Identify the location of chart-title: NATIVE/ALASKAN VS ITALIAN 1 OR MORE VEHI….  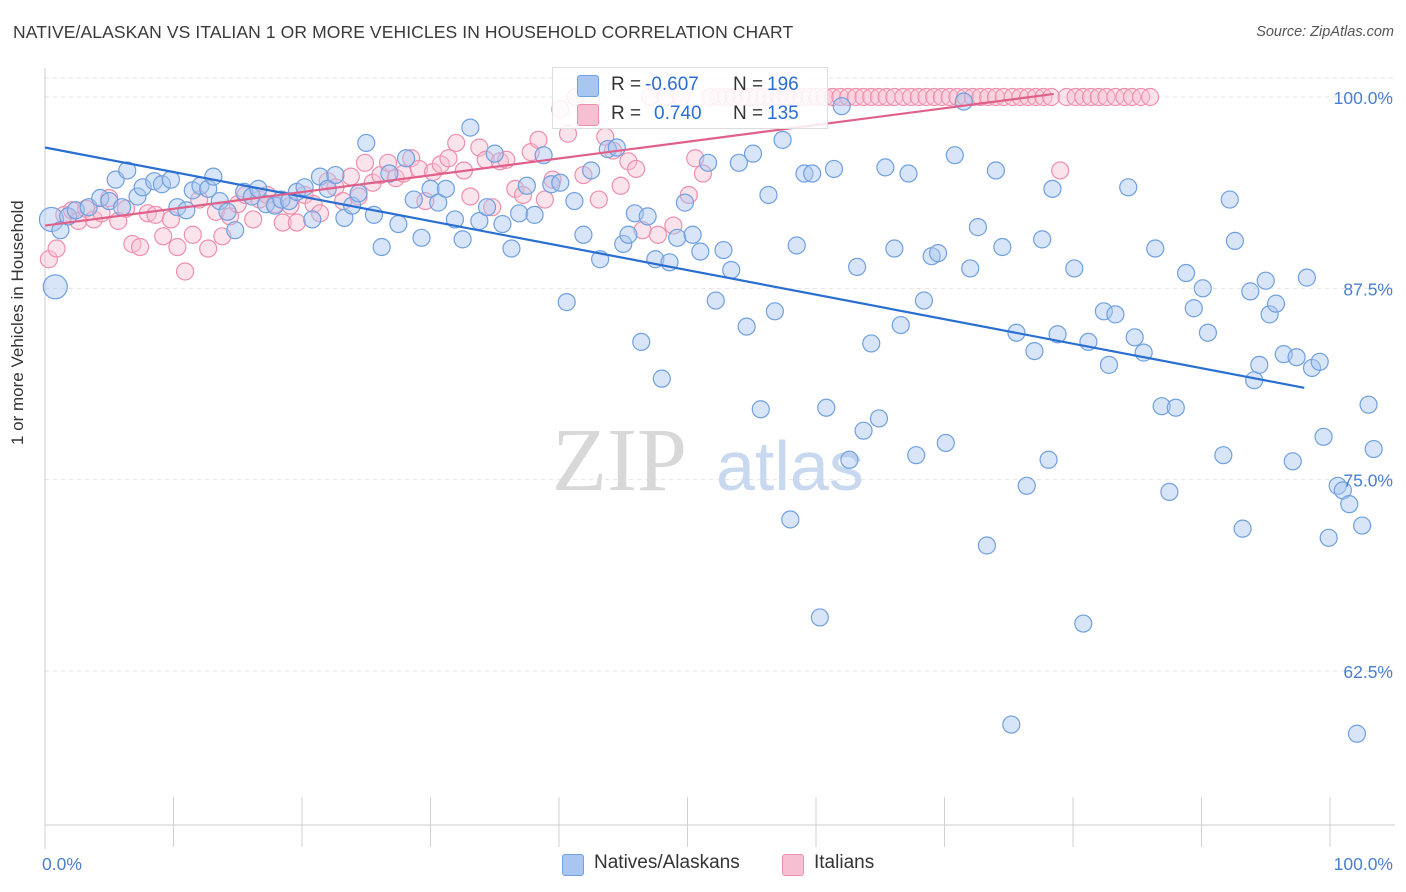
(403, 32).